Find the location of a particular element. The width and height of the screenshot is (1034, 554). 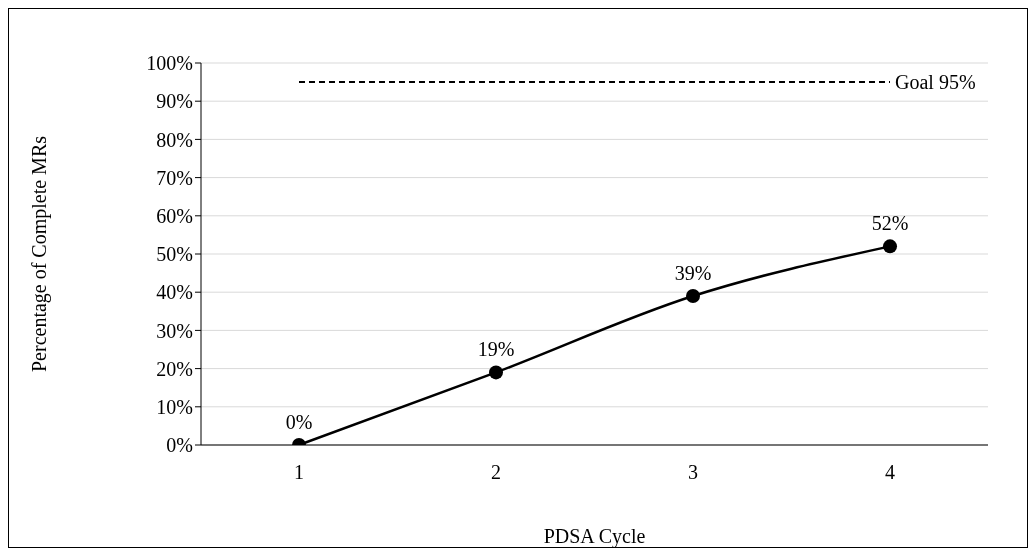

y-tick-label: 20% is located at coordinates (174, 368).